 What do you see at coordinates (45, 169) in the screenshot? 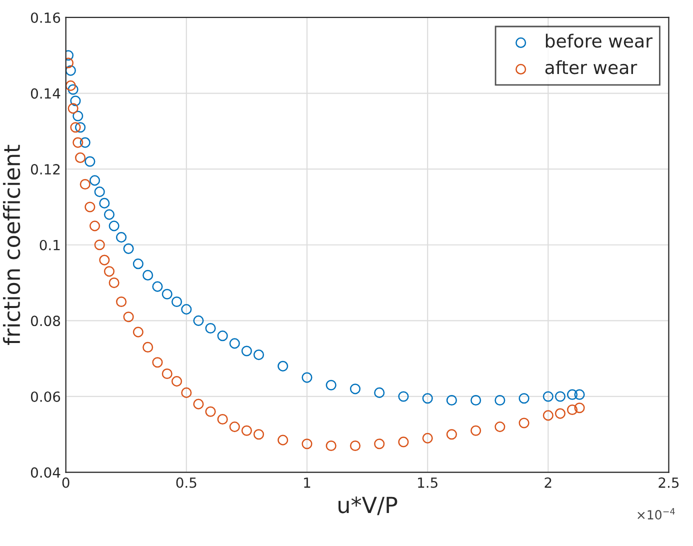
I see `y-tick-label: 0.12` at bounding box center [45, 169].